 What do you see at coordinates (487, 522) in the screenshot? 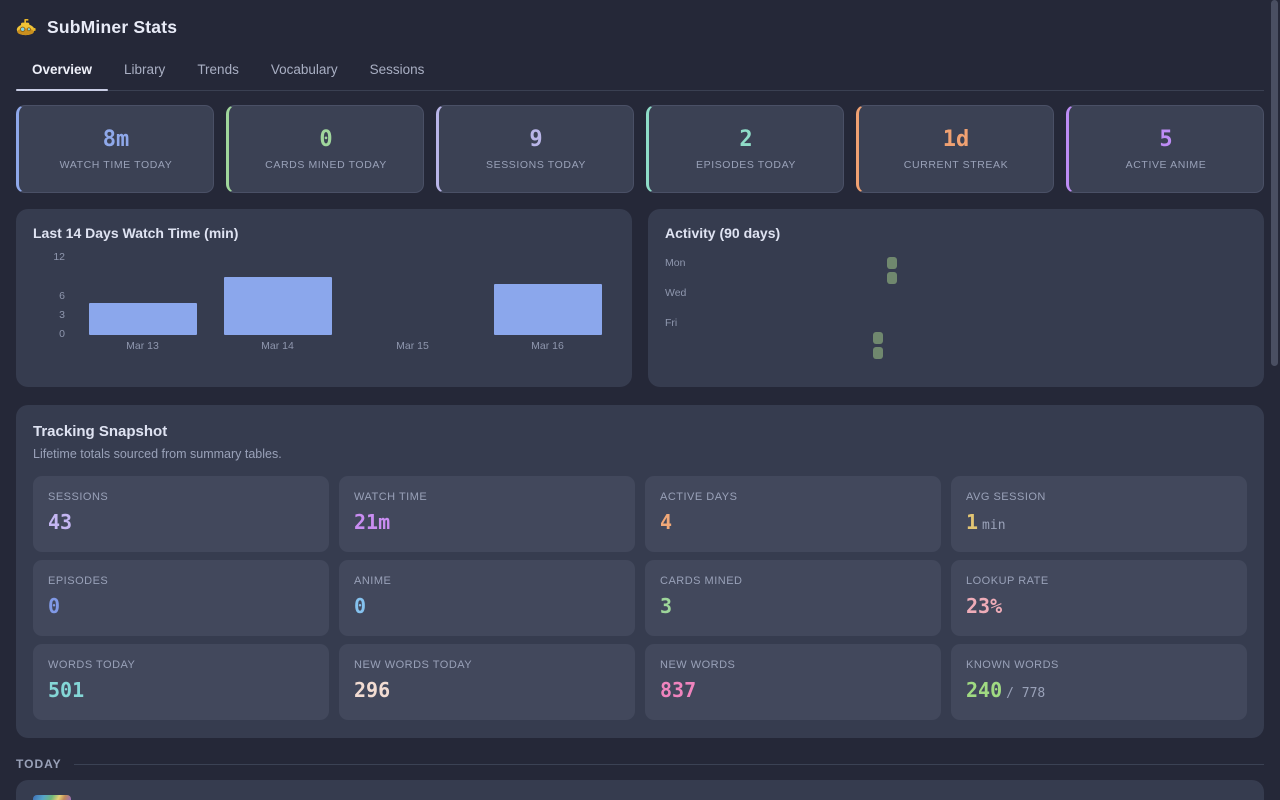
I see `tracking-card-value-row: 21m` at bounding box center [487, 522].